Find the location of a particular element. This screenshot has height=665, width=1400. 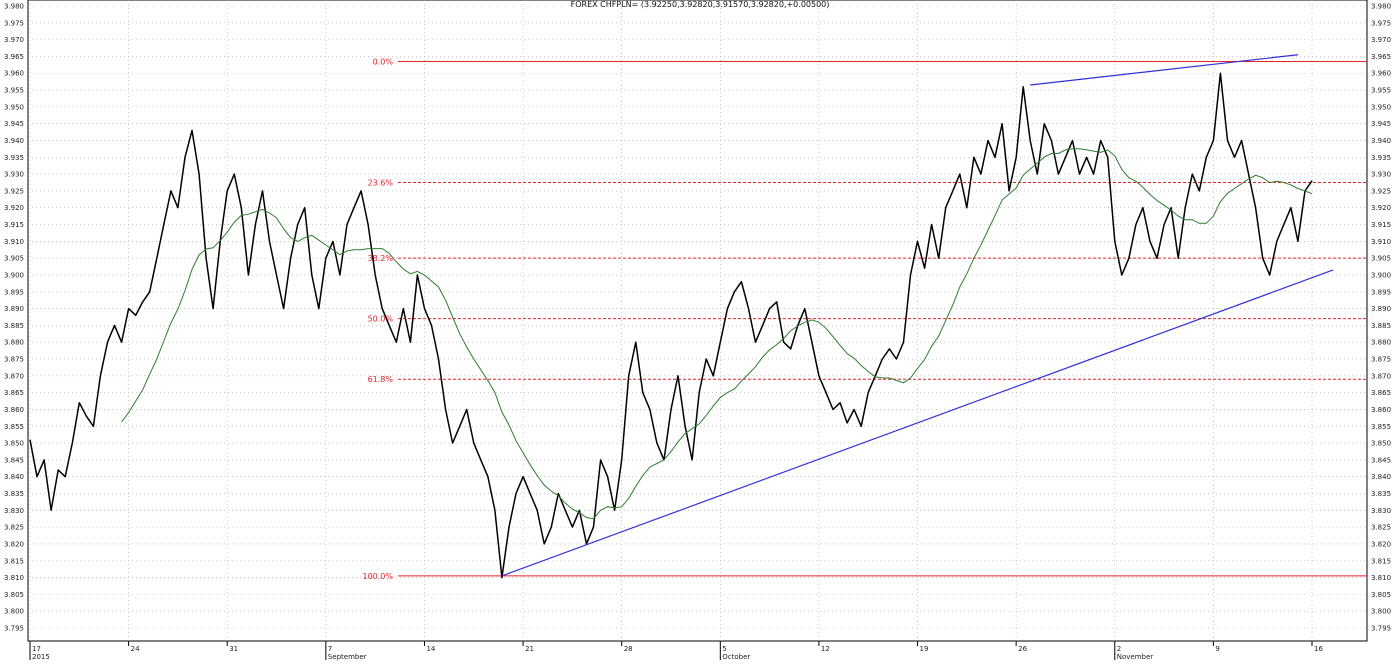

y-tick-label-right: 3.850 is located at coordinates (1381, 444).